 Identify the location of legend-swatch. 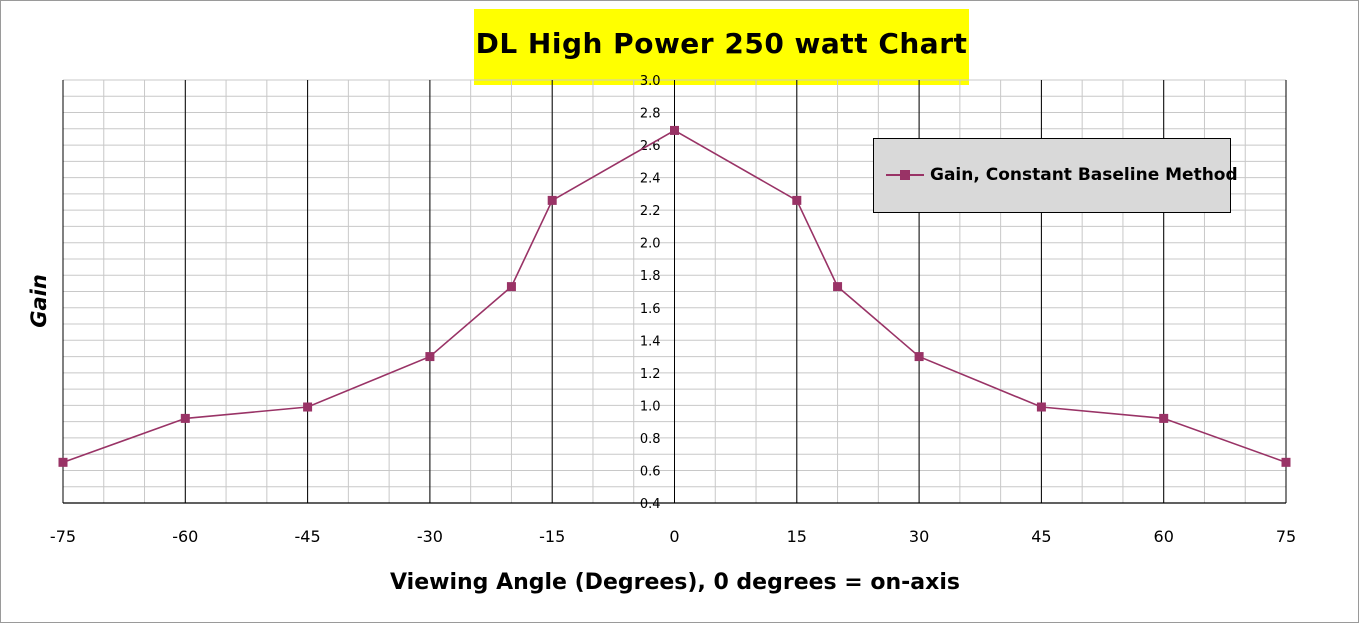
(905, 175).